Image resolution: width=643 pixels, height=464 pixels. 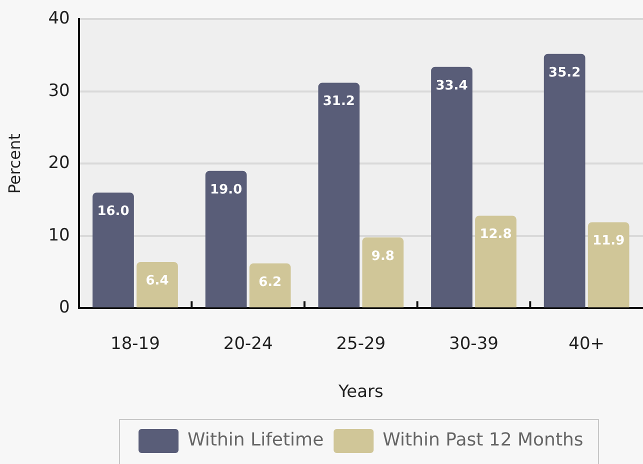 What do you see at coordinates (452, 86) in the screenshot?
I see `data-label: 33.4` at bounding box center [452, 86].